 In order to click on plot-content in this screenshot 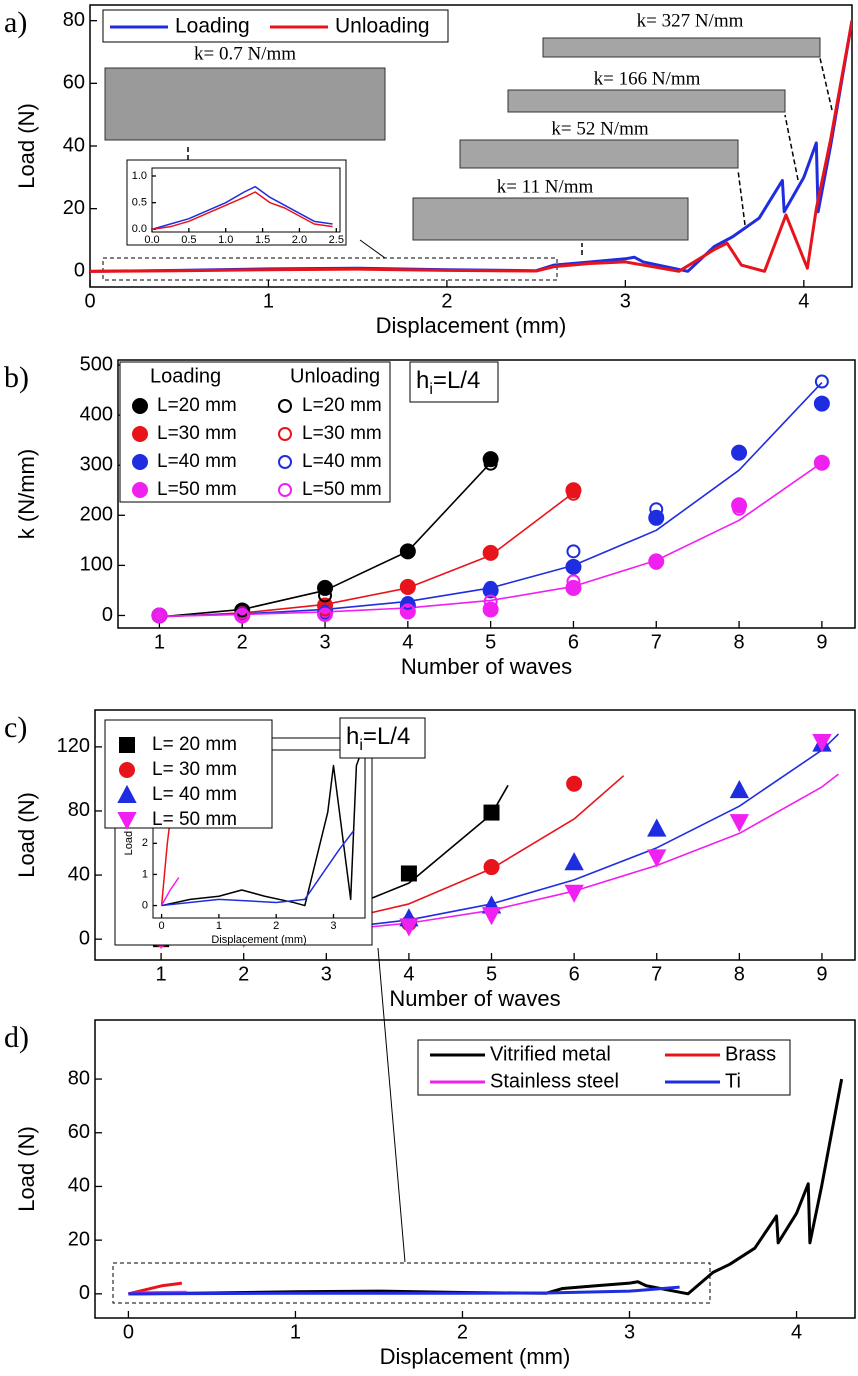, I will do `click(486, 1187)`.